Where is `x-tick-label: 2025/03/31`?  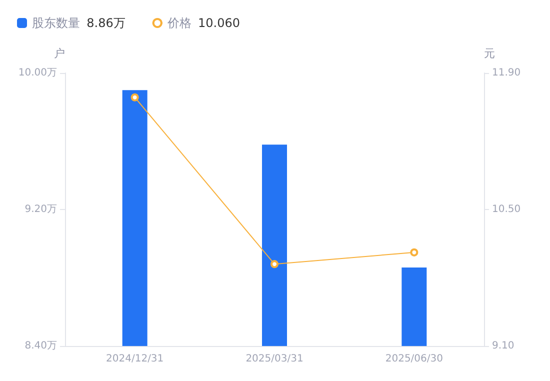 x-tick-label: 2025/03/31 is located at coordinates (275, 359).